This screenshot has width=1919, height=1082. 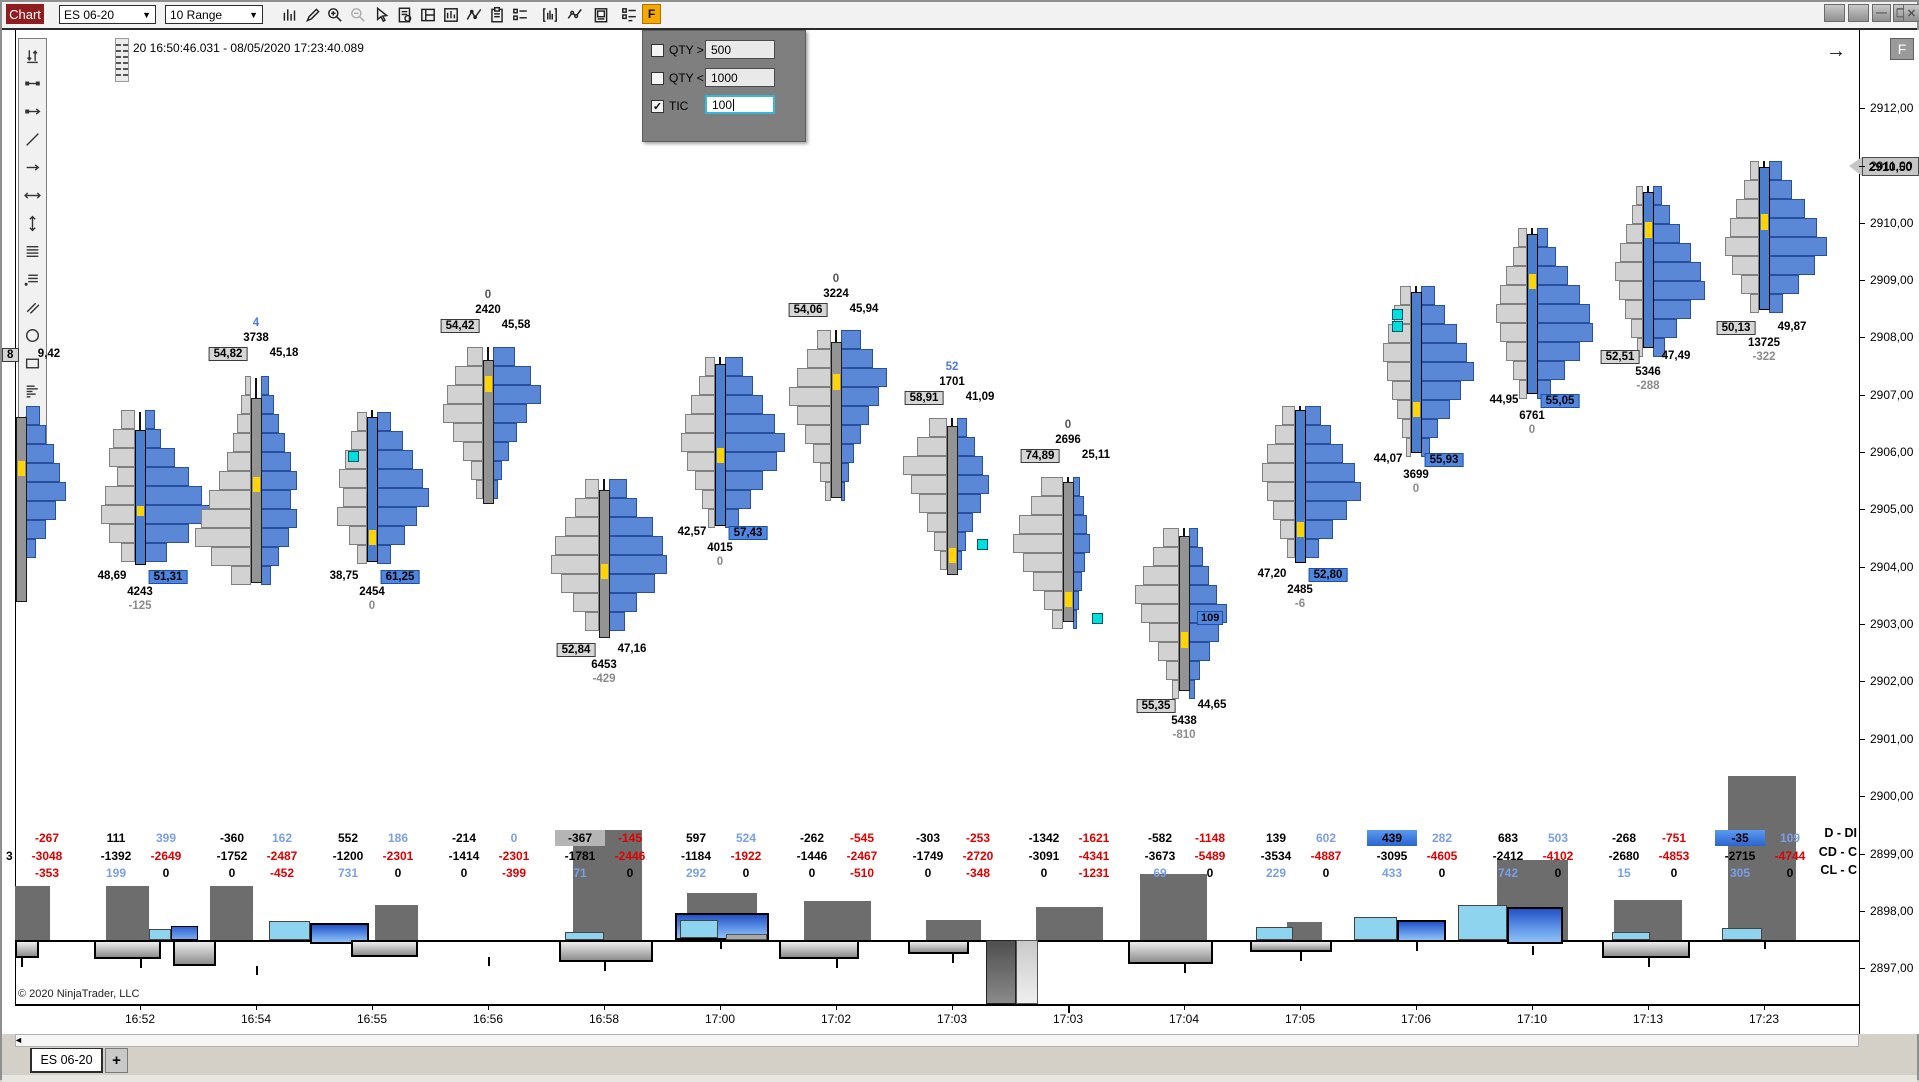 I want to click on zigzag-icon, so click(x=473, y=14).